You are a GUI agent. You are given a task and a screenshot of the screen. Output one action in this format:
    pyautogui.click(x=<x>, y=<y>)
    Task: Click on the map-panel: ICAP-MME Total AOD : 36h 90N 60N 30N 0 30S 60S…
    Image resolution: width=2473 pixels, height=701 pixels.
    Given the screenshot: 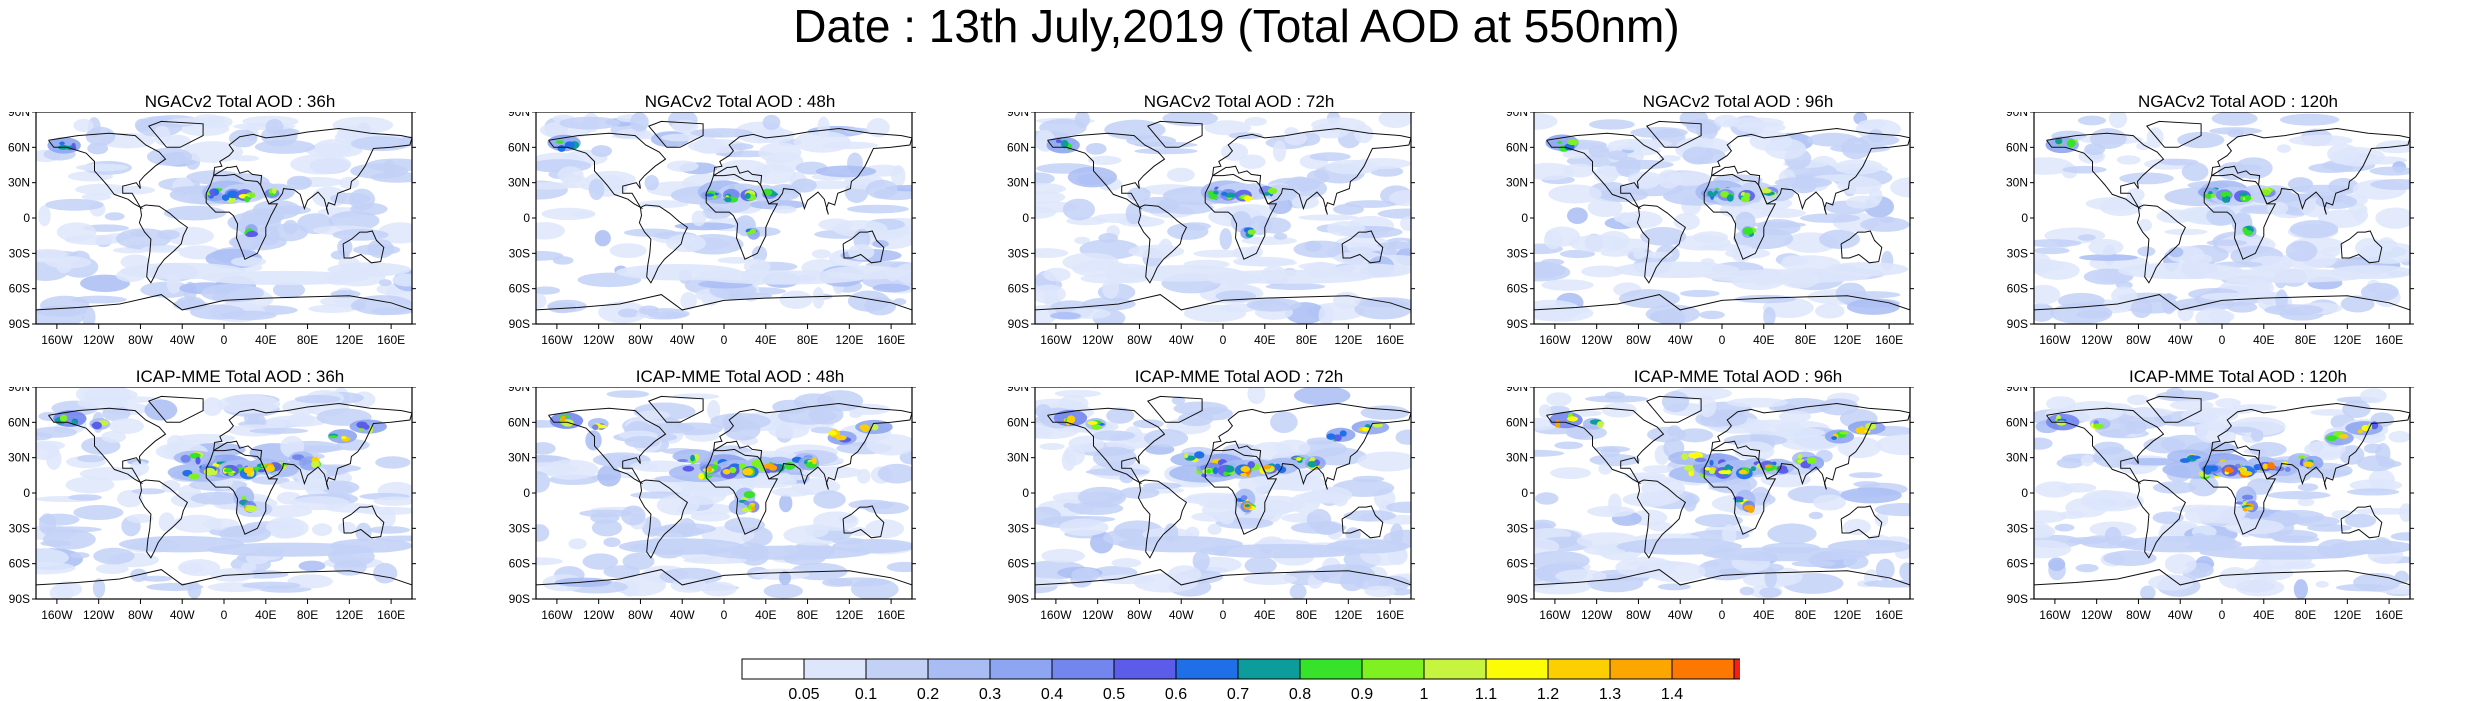 What is the action you would take?
    pyautogui.click(x=210, y=500)
    